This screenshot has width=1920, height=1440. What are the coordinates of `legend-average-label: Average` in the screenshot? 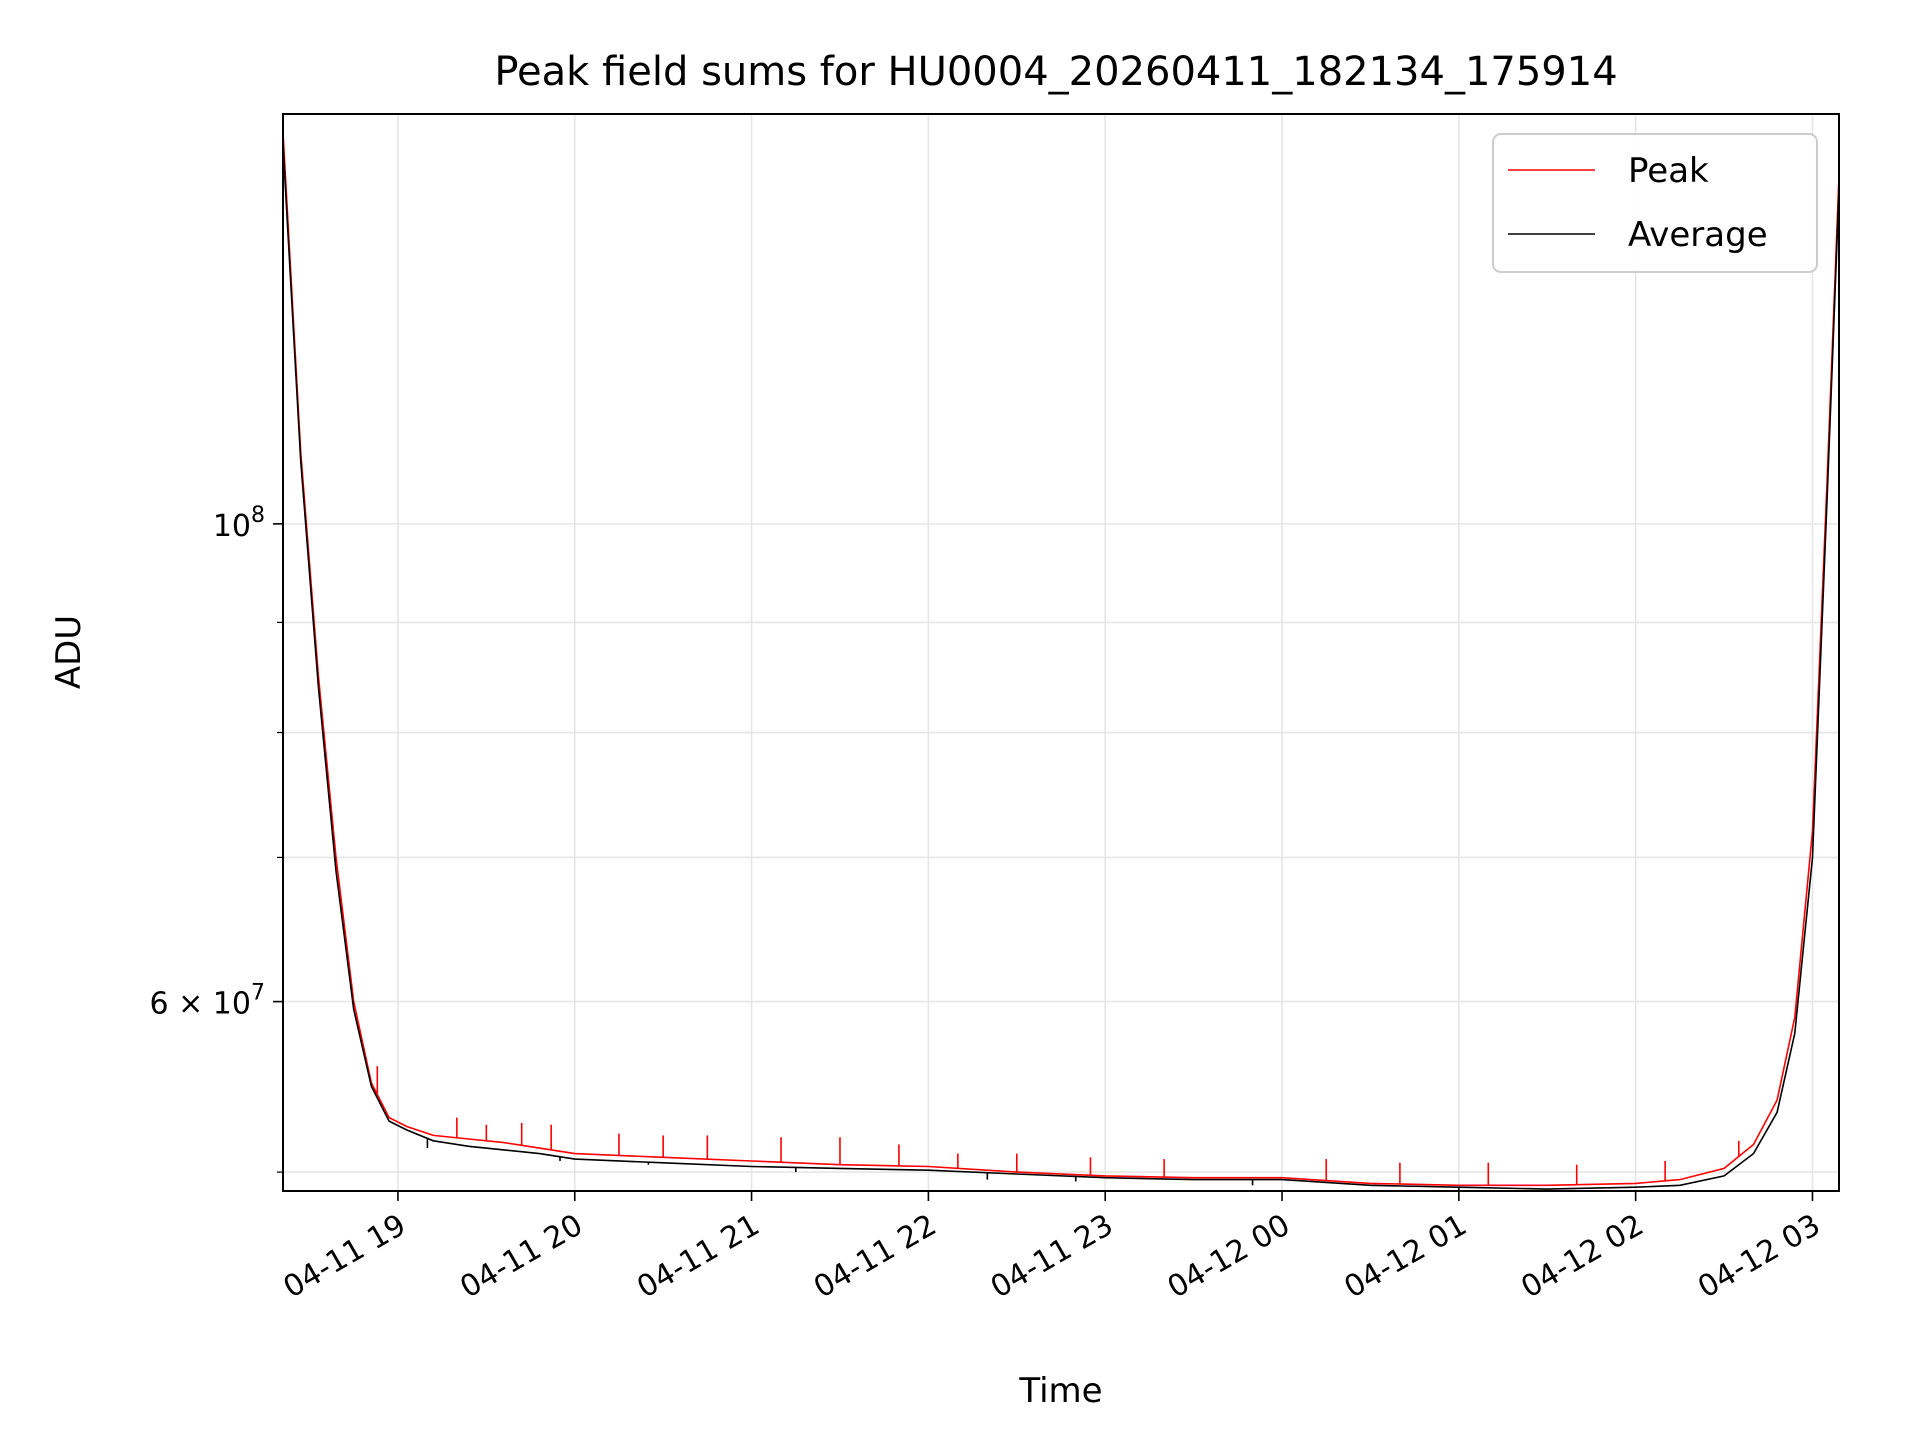 It's located at (1698, 235).